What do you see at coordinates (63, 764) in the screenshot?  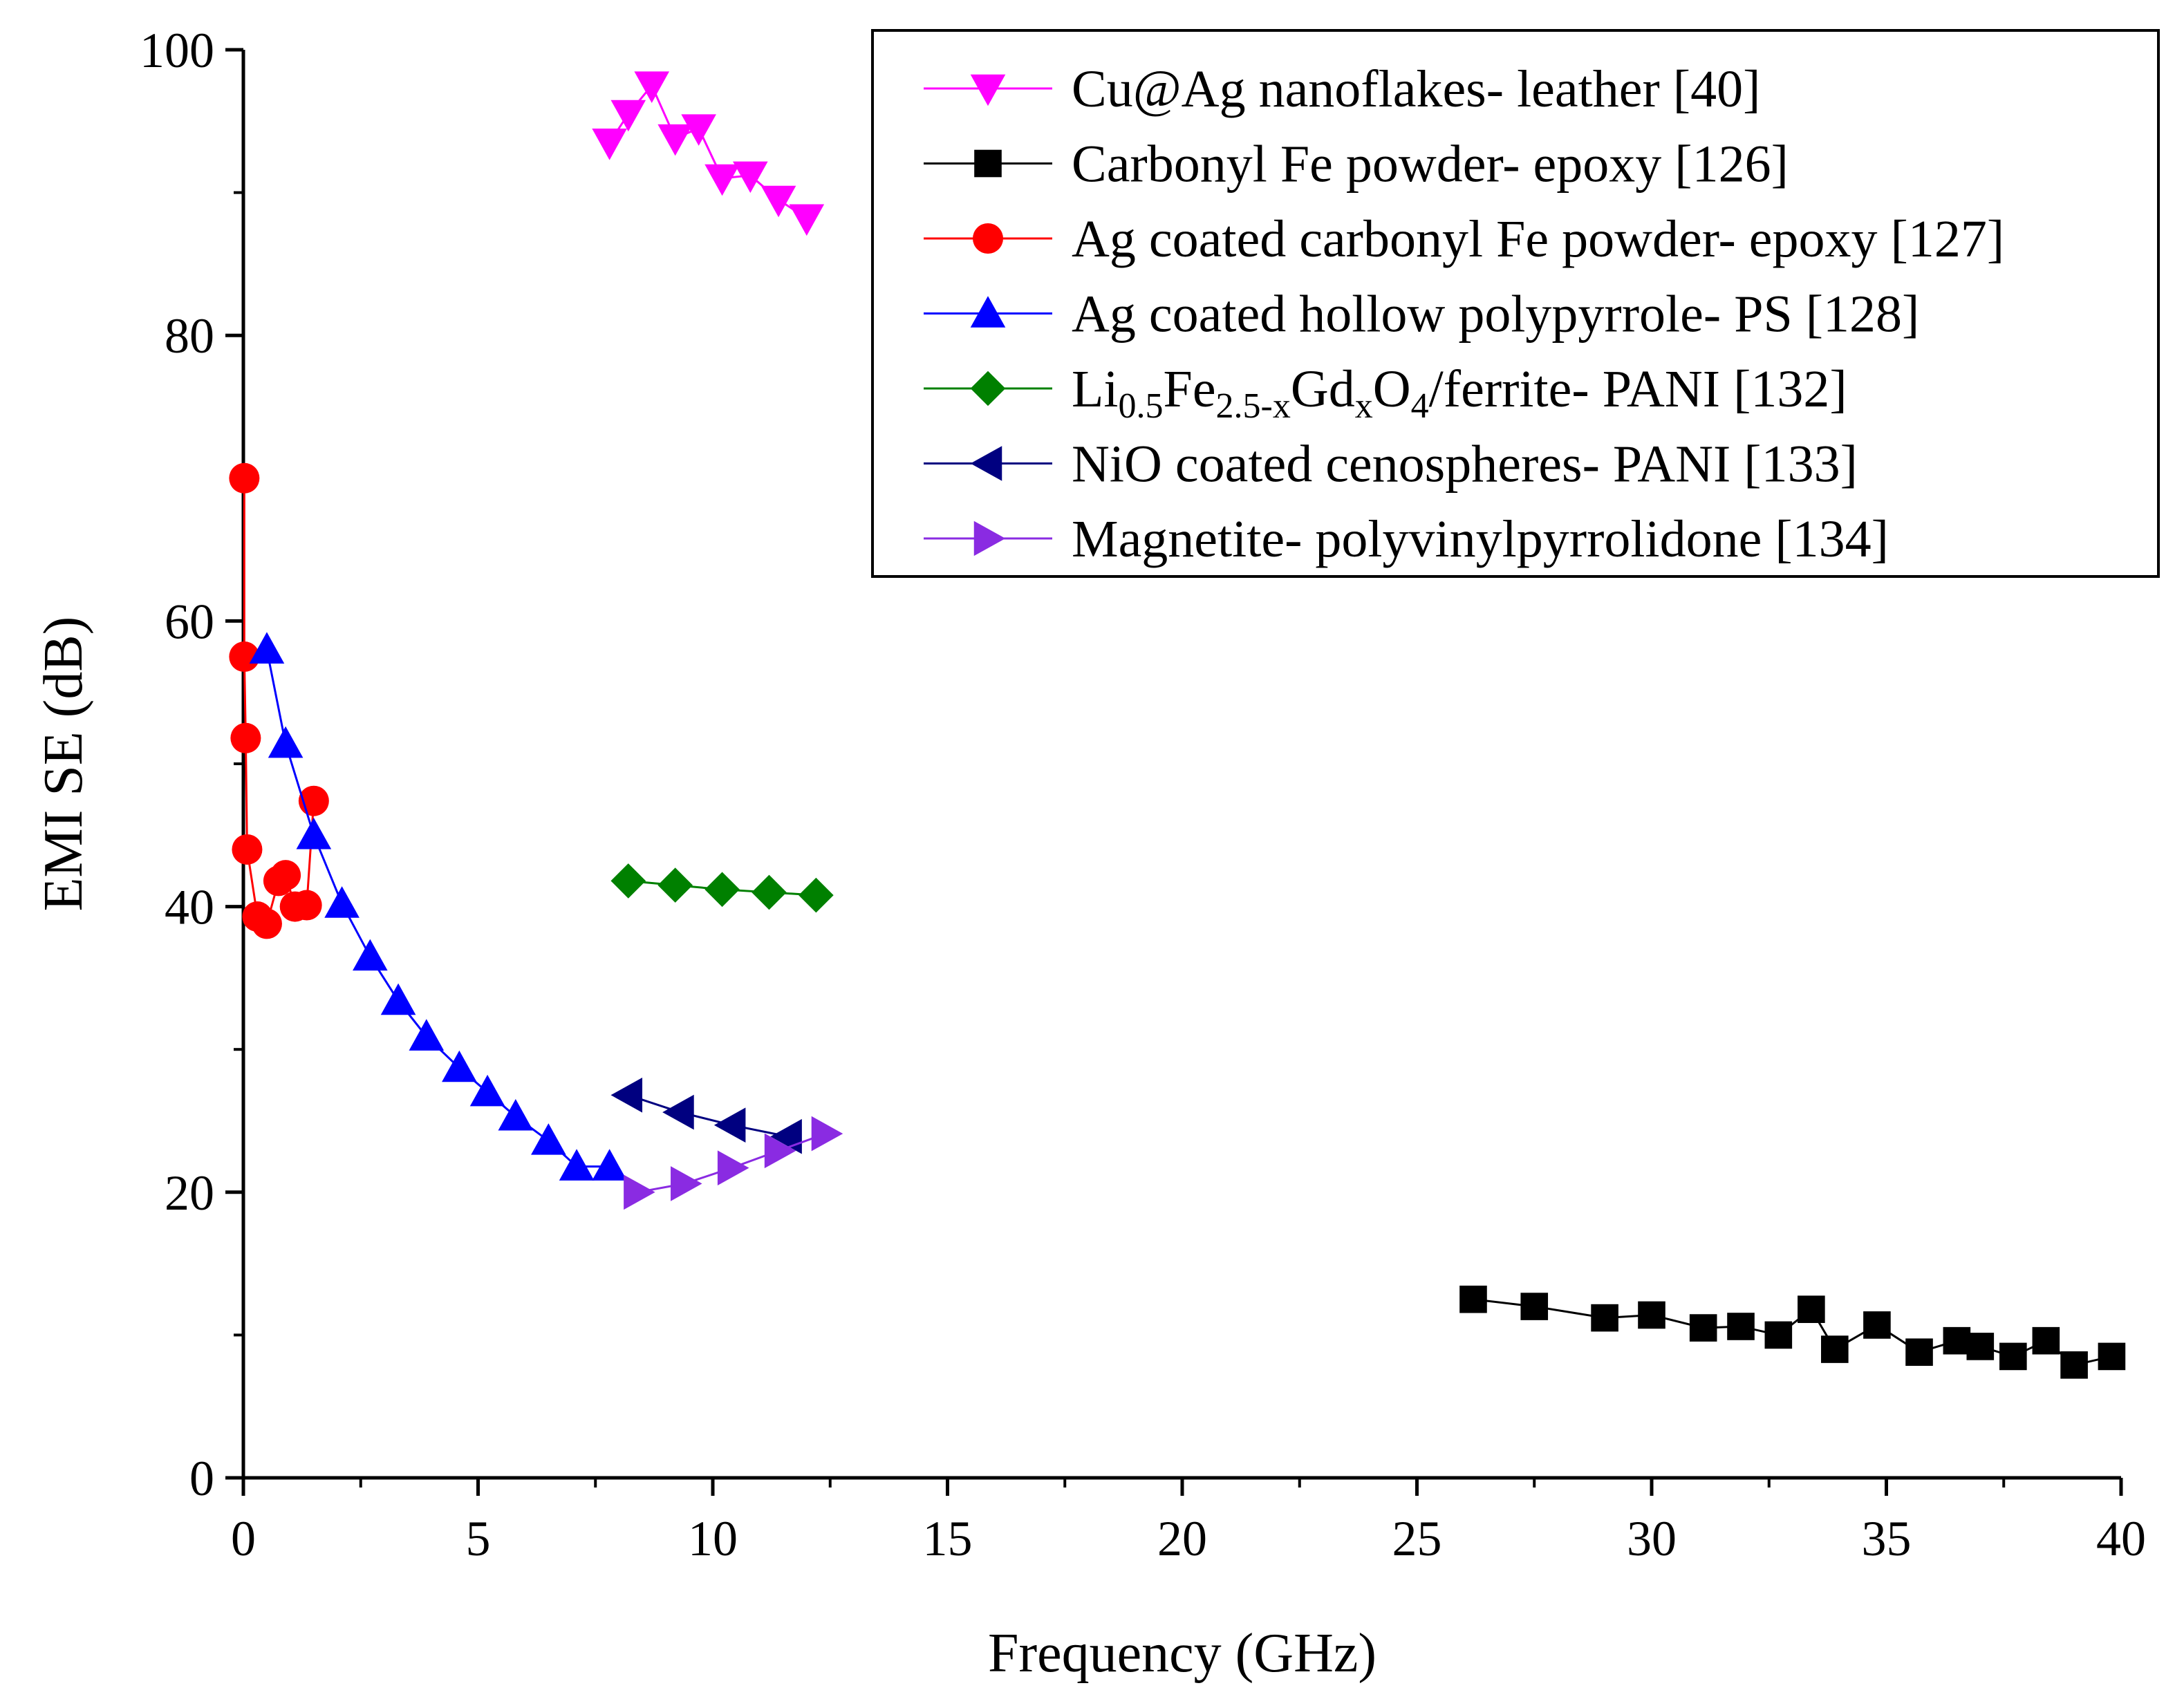 I see `y-axis-title: EMI SE (dB)` at bounding box center [63, 764].